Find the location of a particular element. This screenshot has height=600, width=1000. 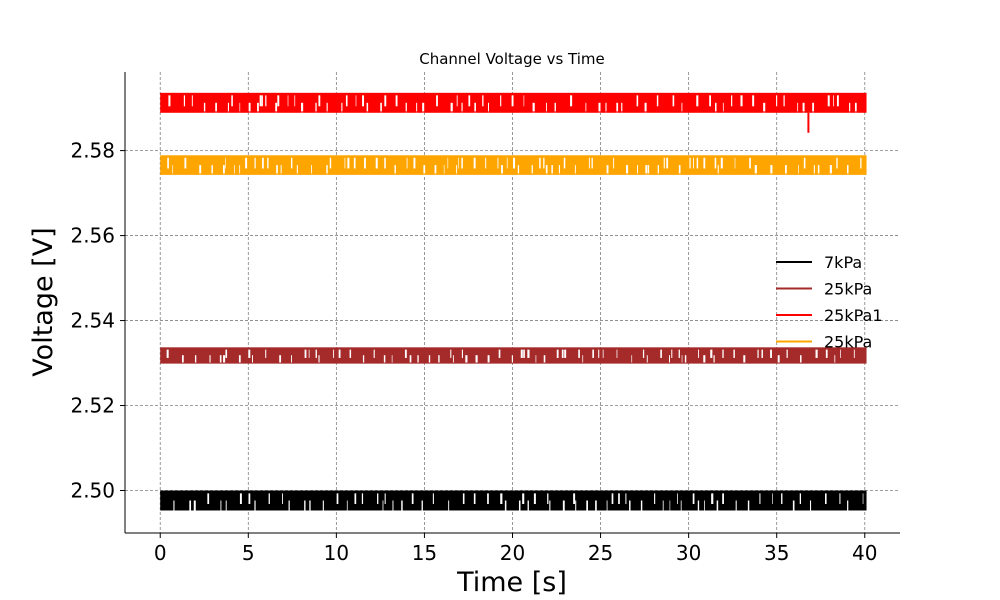

x-tick-label: 15 is located at coordinates (424, 553).